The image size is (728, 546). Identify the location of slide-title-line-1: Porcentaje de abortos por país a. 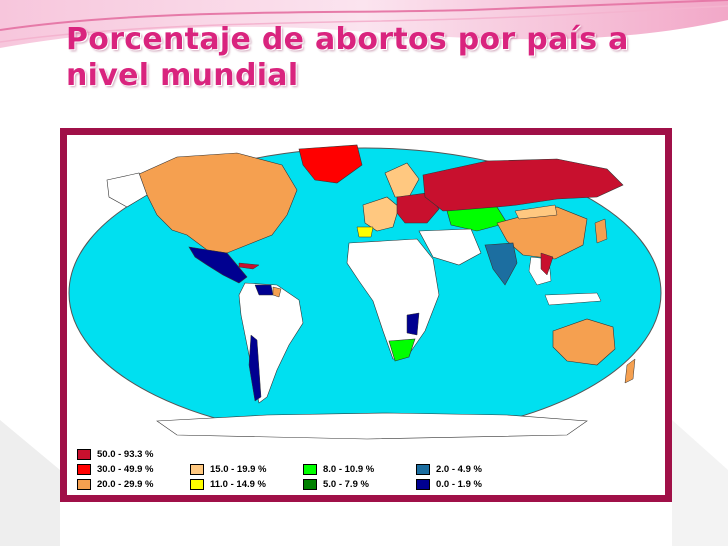
(347, 39).